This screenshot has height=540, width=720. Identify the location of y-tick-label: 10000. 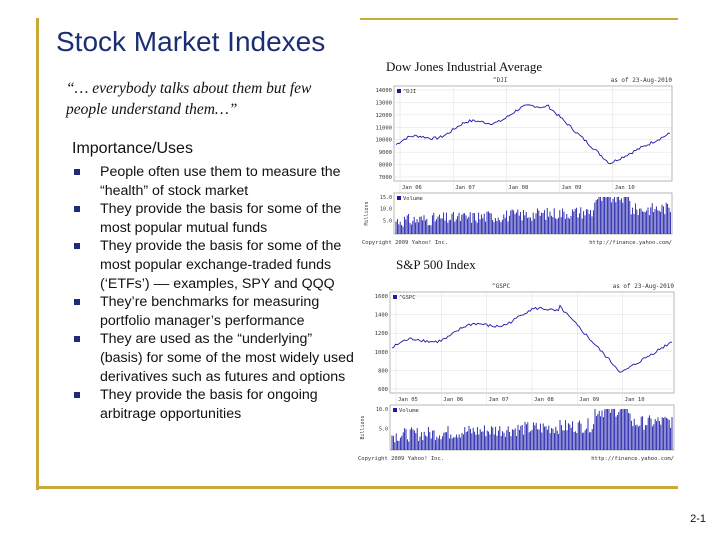
(383, 141).